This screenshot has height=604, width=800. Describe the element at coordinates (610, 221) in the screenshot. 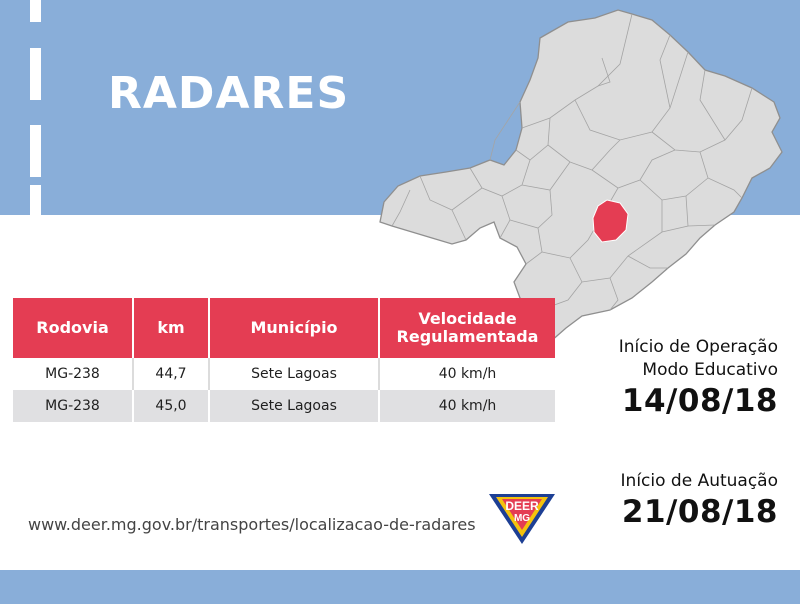

I see `highlighted-municipality-sete-lagoas` at that location.